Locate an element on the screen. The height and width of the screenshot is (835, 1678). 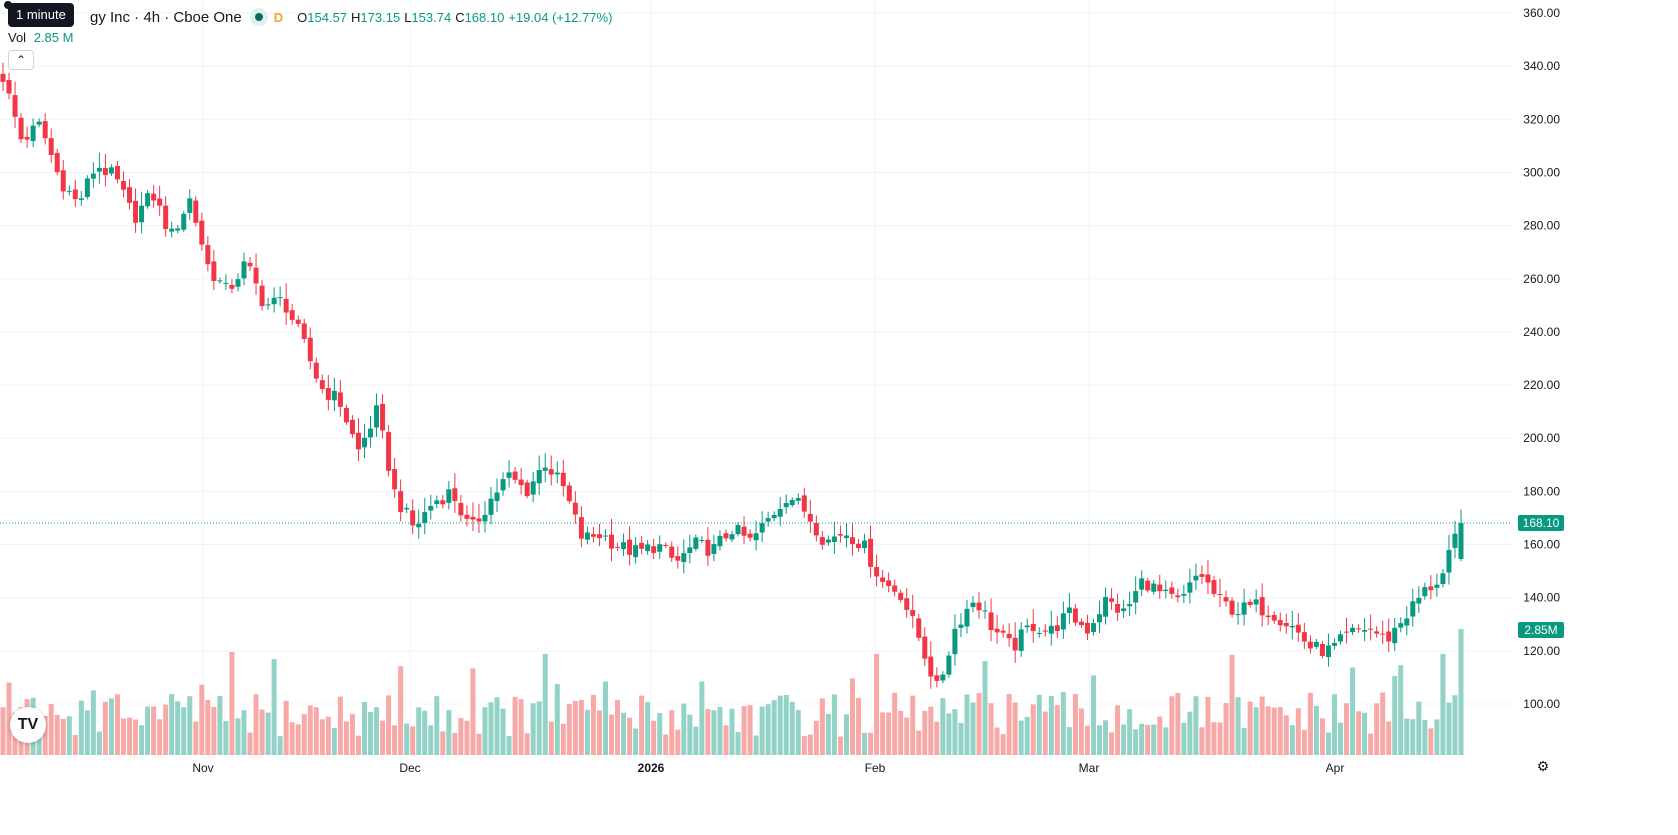
volume-legend: Vol 2.85 M is located at coordinates (40, 37).